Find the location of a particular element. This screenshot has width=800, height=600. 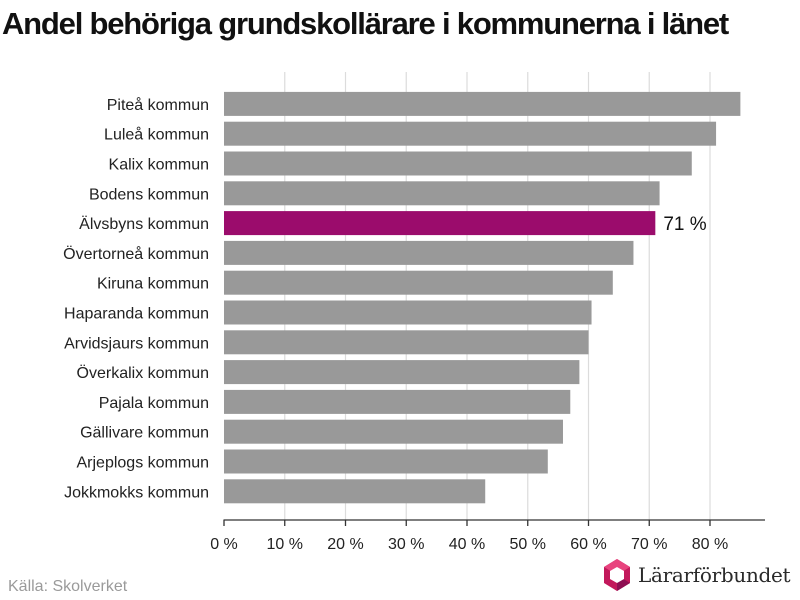

category-label: Arjeplogs kommun is located at coordinates (143, 463).